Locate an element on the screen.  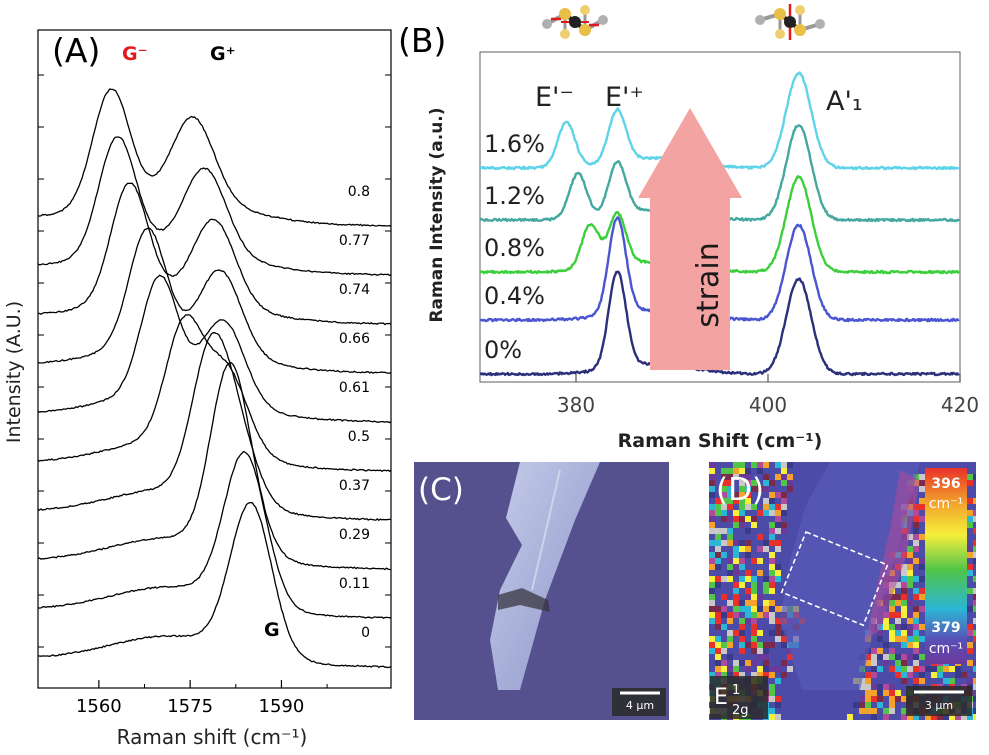
panel-b-series-label: 0% is located at coordinates (503, 350).